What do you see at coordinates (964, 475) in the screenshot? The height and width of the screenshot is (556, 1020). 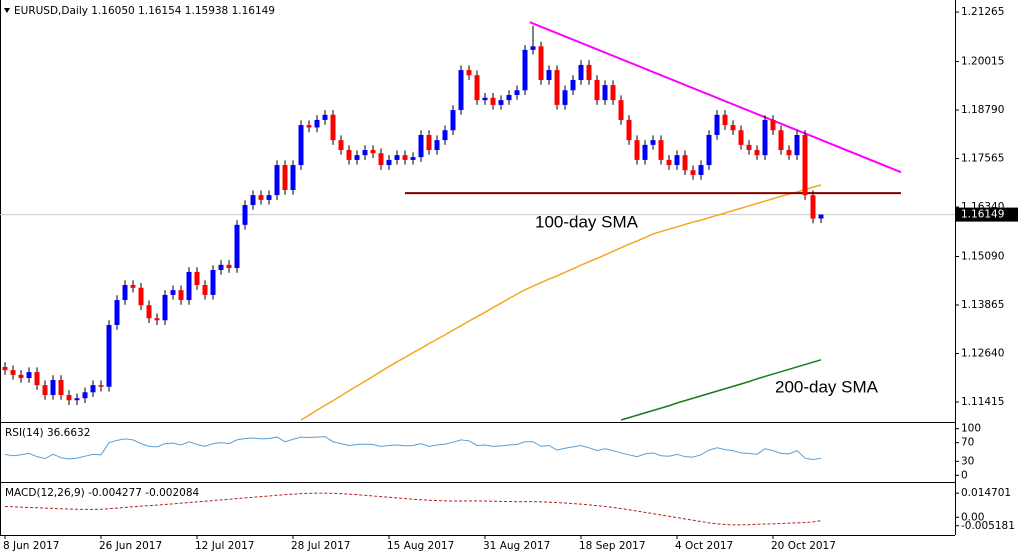 I see `y-tick-label: 0` at bounding box center [964, 475].